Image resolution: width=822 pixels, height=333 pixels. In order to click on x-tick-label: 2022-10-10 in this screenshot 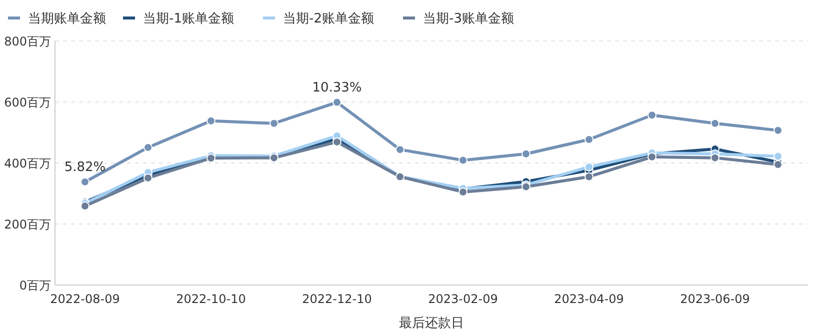, I will do `click(211, 299)`.